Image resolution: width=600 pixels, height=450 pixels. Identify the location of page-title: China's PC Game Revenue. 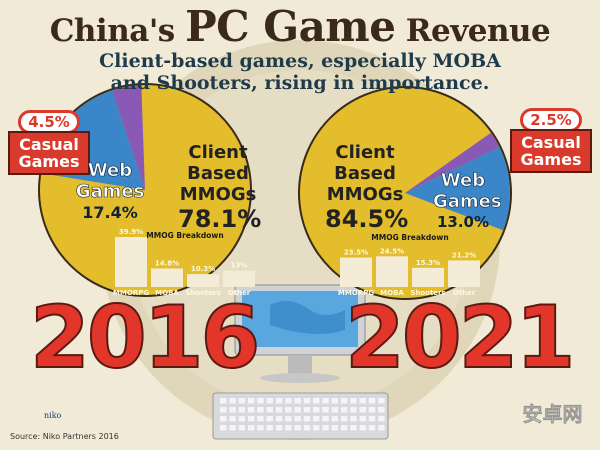
(300, 26).